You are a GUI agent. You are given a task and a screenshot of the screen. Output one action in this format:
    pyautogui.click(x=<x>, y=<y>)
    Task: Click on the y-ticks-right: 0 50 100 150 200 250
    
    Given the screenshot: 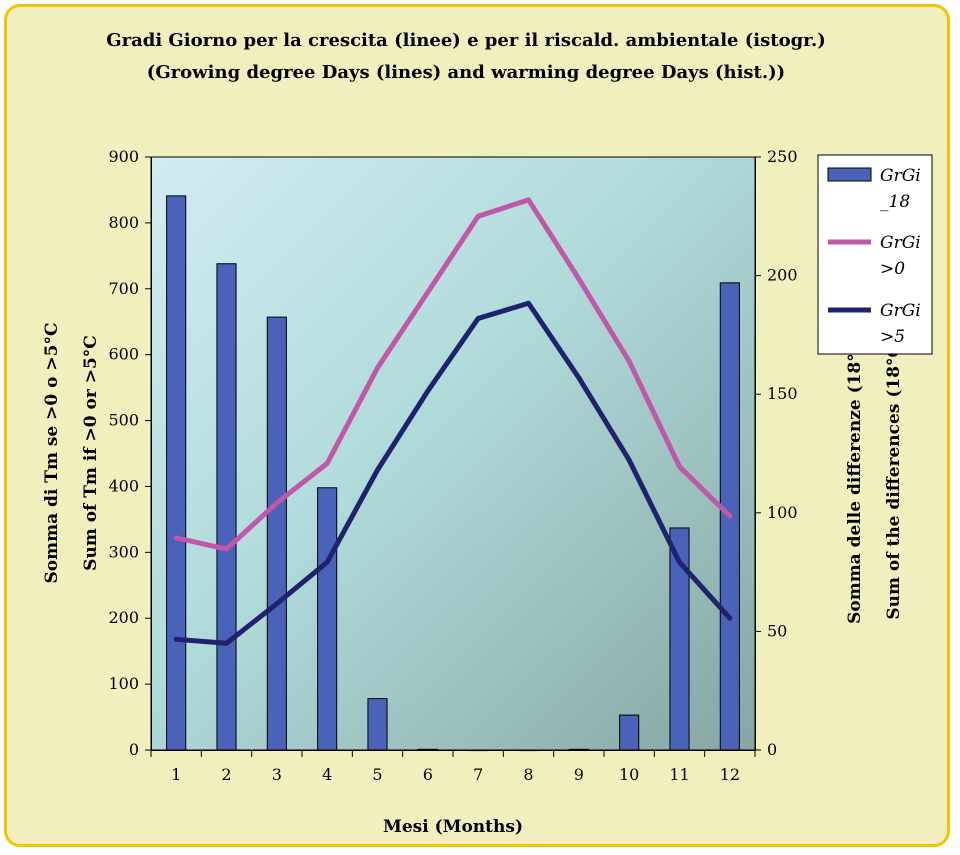 What is the action you would take?
    pyautogui.click(x=776, y=453)
    